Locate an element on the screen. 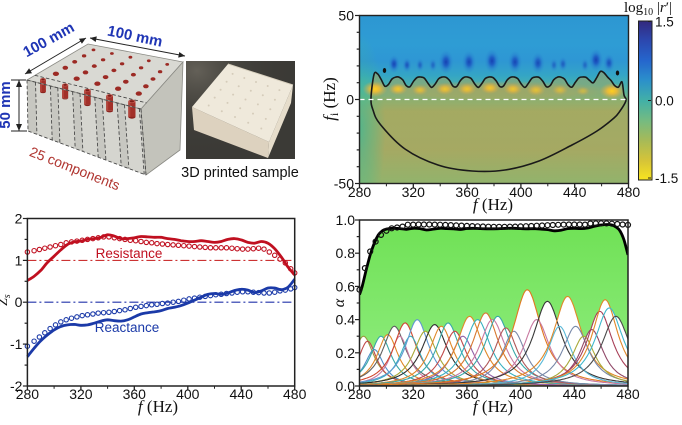 The width and height of the screenshot is (682, 425). svg-text: 0.8 is located at coordinates (346, 253).